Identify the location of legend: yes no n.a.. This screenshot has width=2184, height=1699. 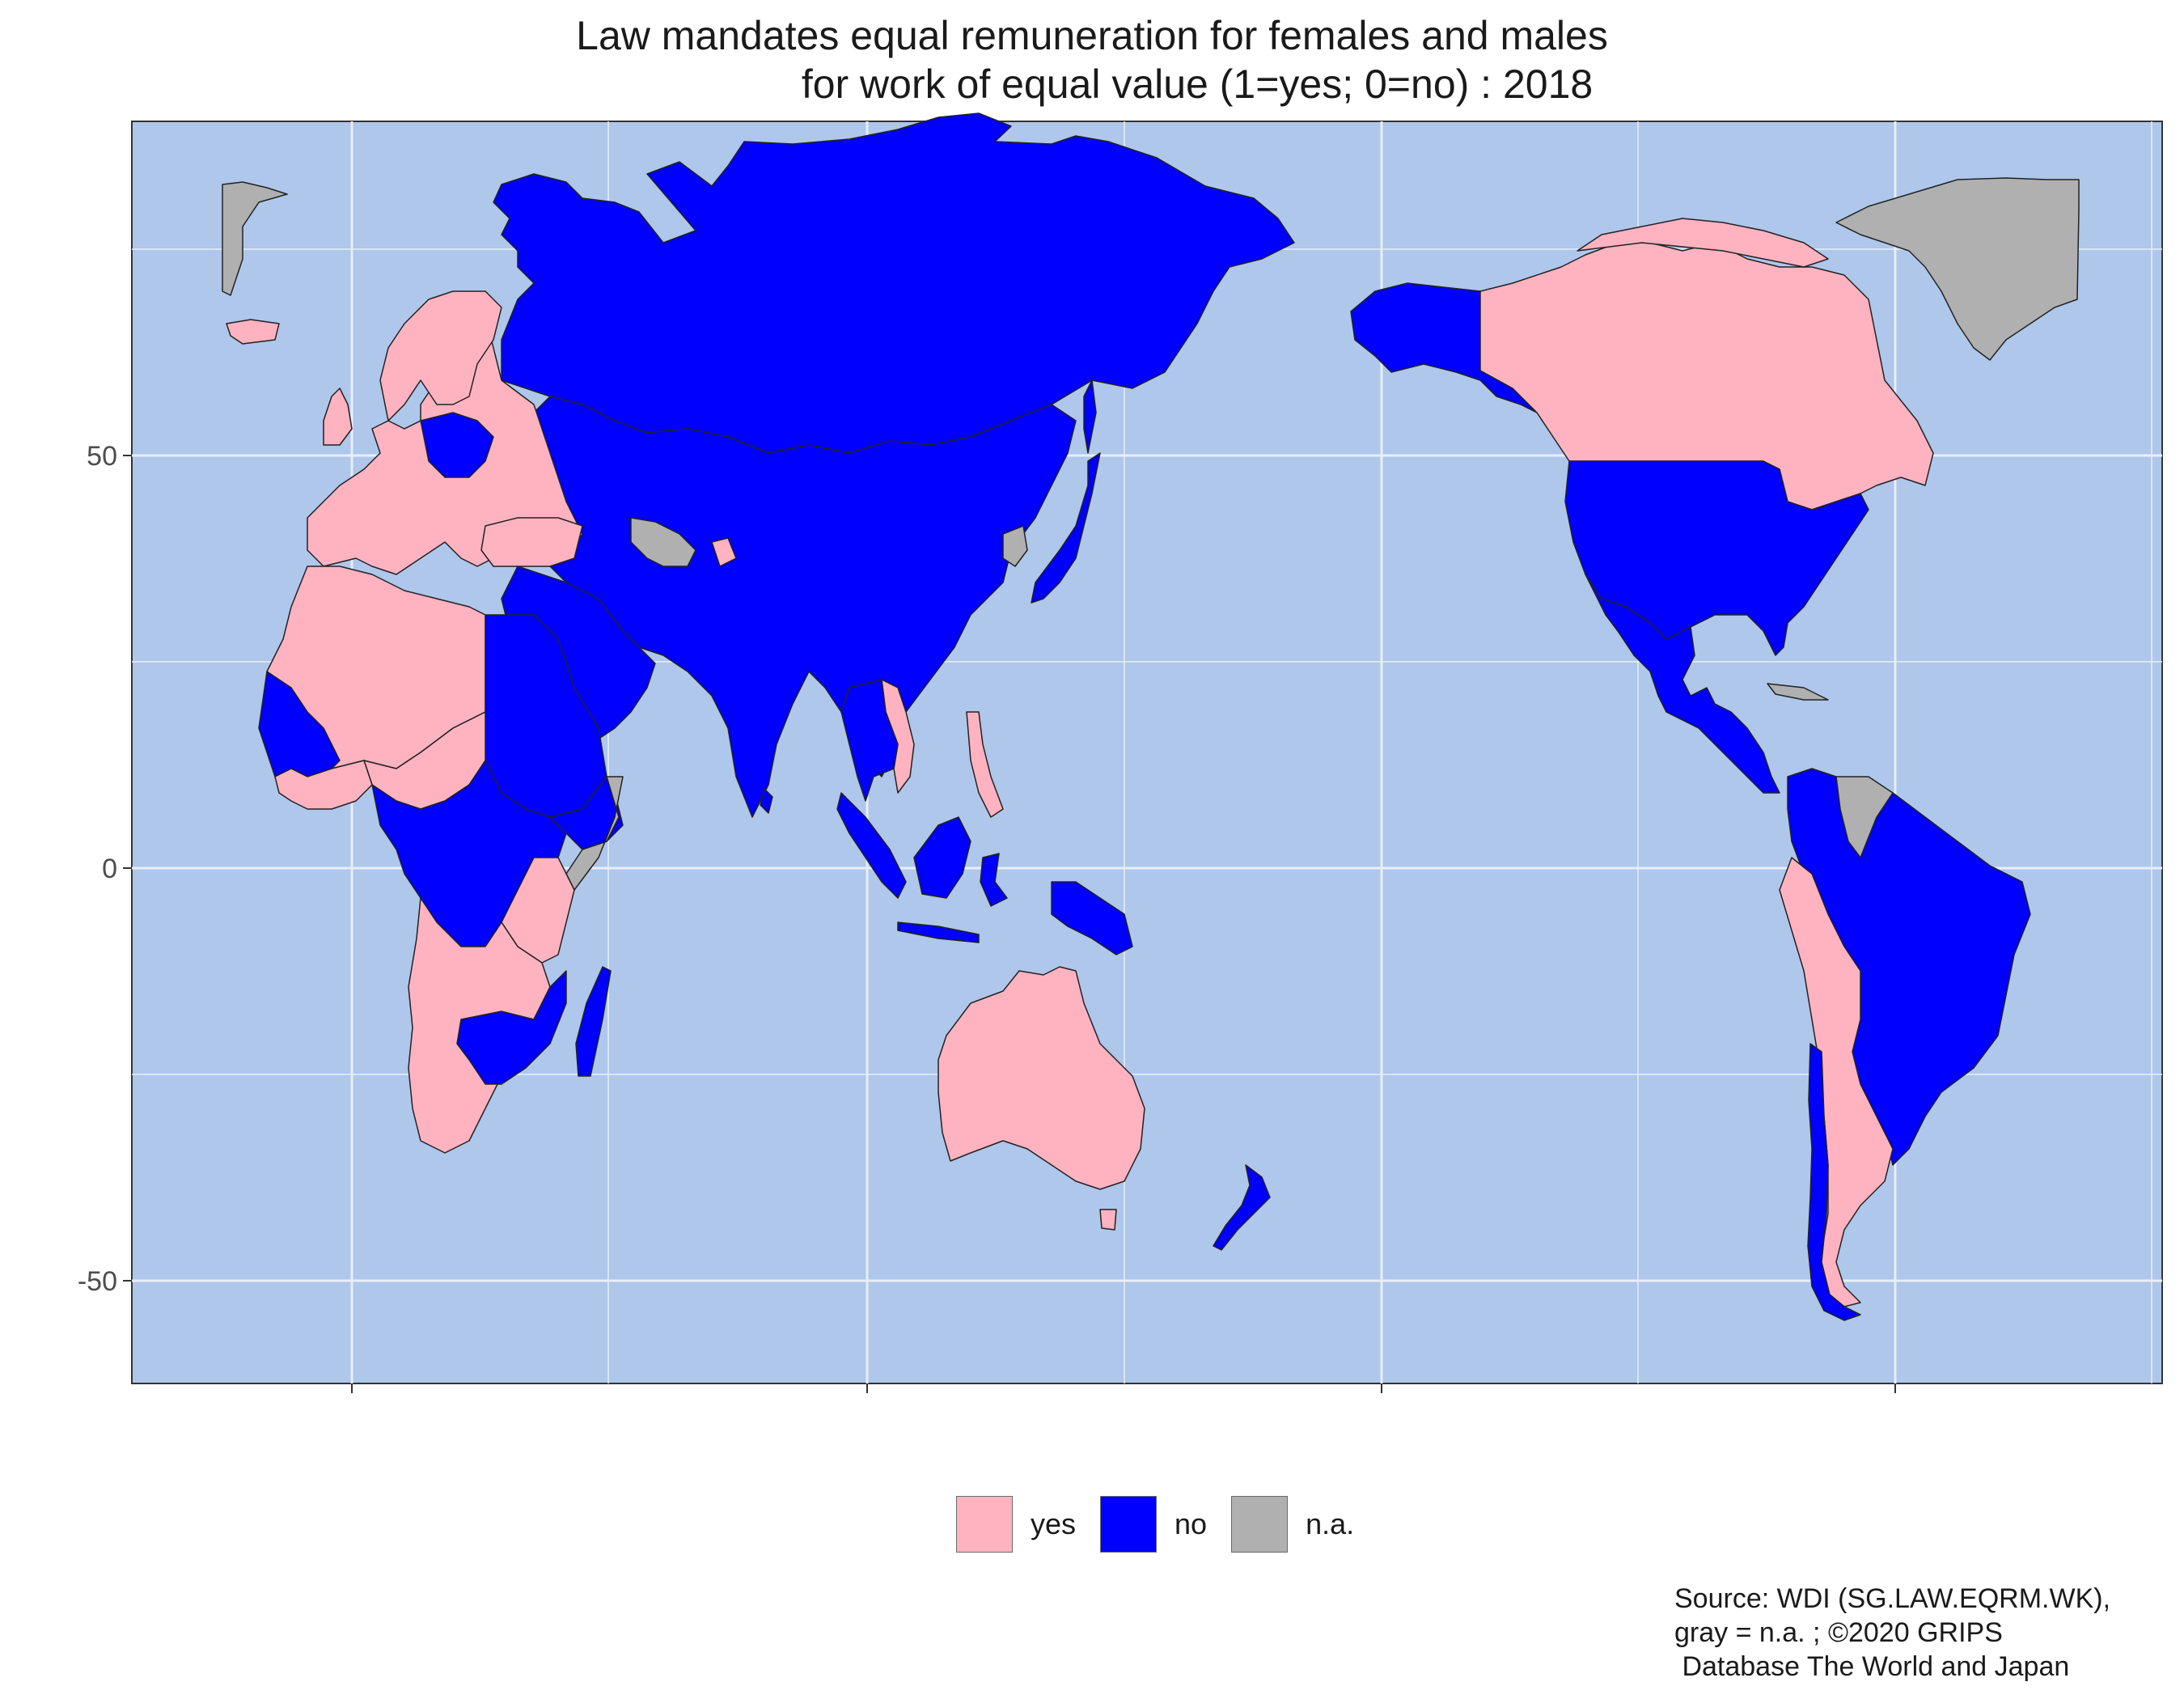
(1167, 1524).